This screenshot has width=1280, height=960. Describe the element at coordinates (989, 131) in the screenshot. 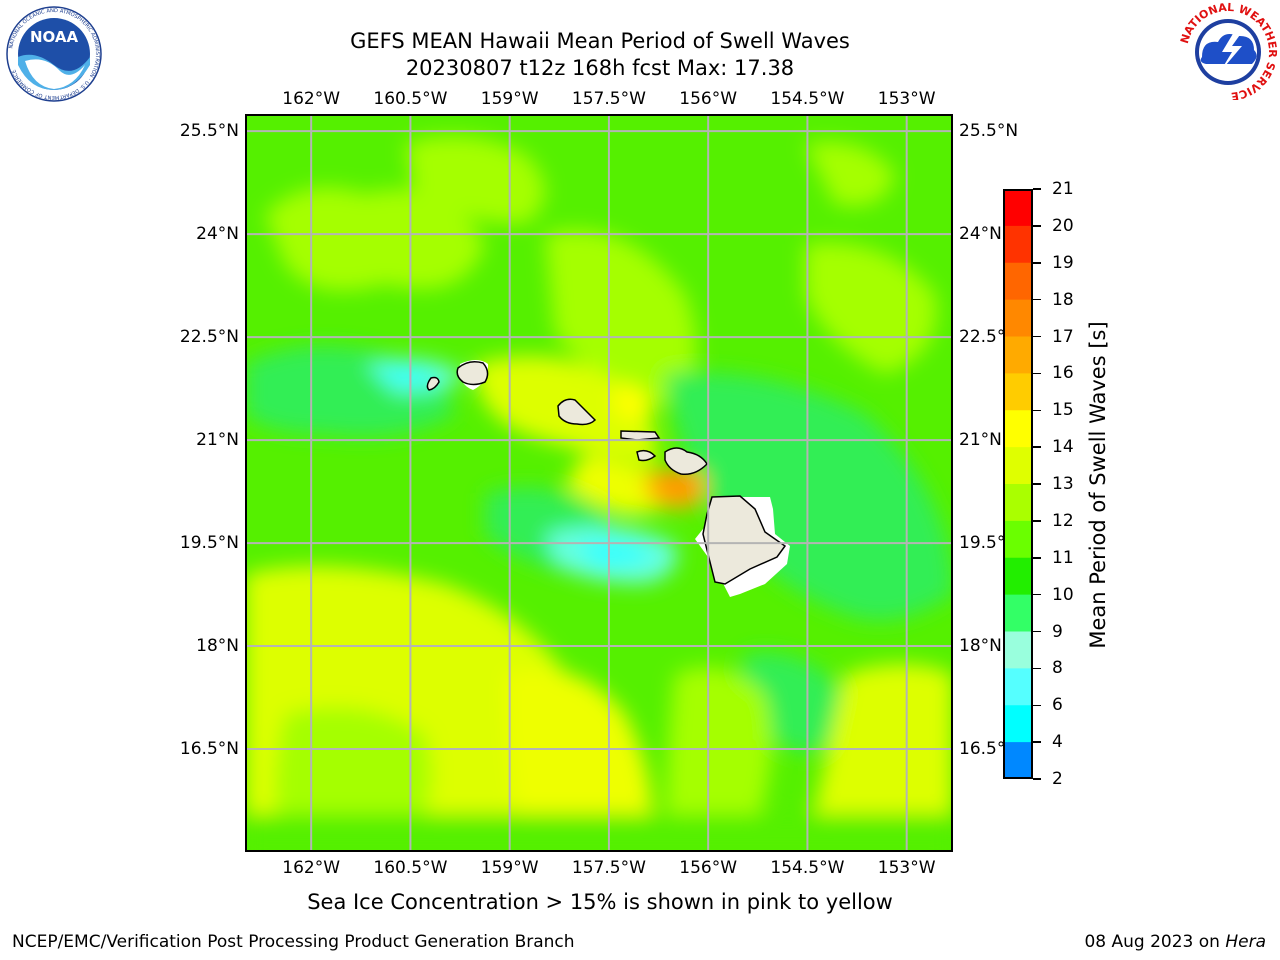

I see `lat-label-right: 25.5°N` at that location.